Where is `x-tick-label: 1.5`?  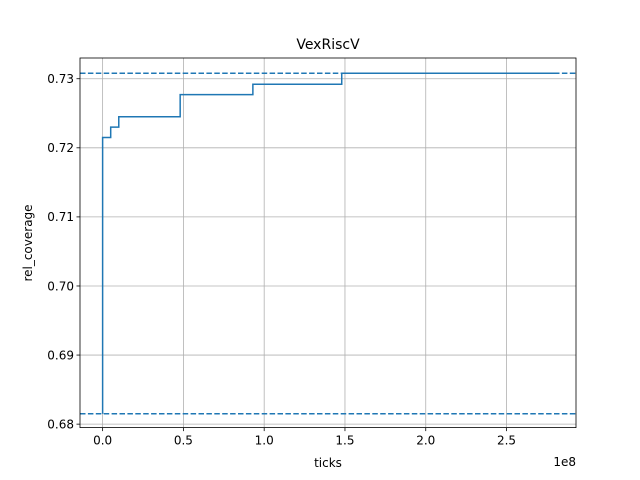
x-tick-label: 1.5 is located at coordinates (344, 441).